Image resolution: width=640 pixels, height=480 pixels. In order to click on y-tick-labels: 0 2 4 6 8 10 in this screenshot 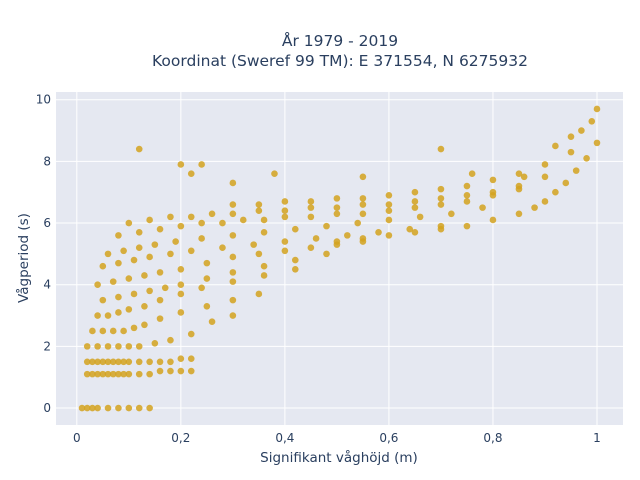, I will do `click(43, 254)`.